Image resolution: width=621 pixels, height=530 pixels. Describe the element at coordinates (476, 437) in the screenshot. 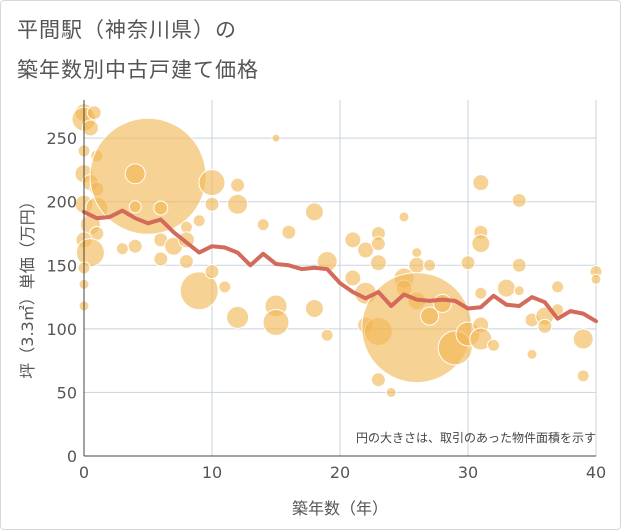

I see `size-note: 円の大きさは、取引のあった物件面積を示す` at that location.